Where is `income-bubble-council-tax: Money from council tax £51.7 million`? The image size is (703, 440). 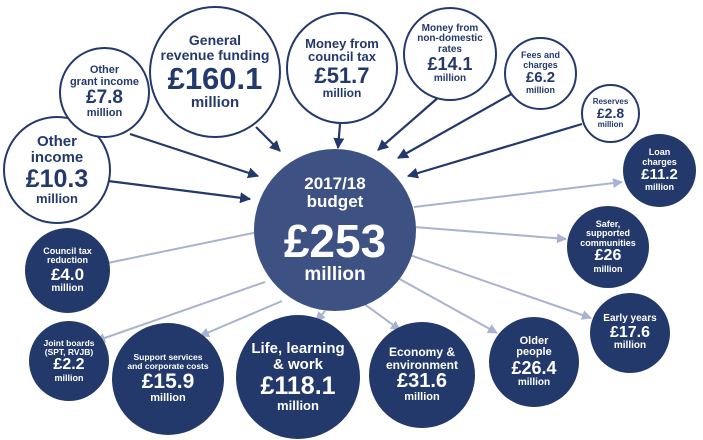
income-bubble-council-tax: Money from council tax £51.7 million is located at coordinates (342, 68).